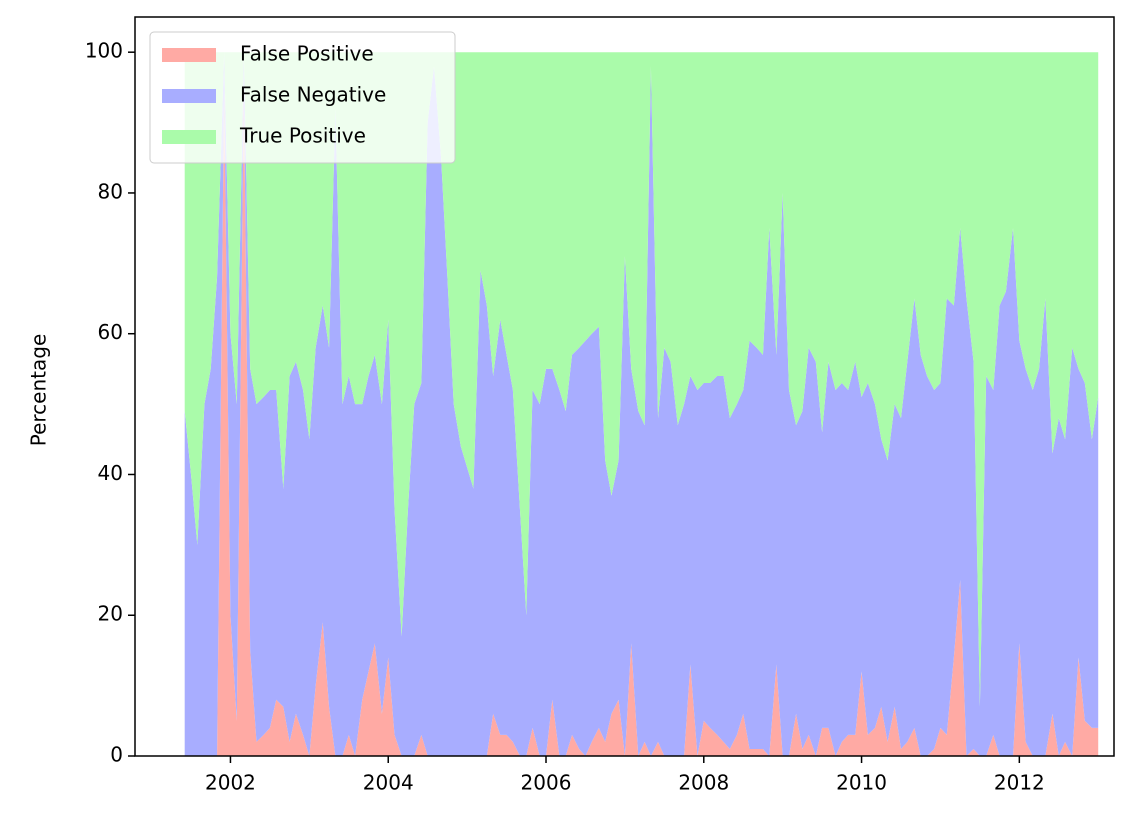  Describe the element at coordinates (110, 332) in the screenshot. I see `y-tick-label: 60` at that location.